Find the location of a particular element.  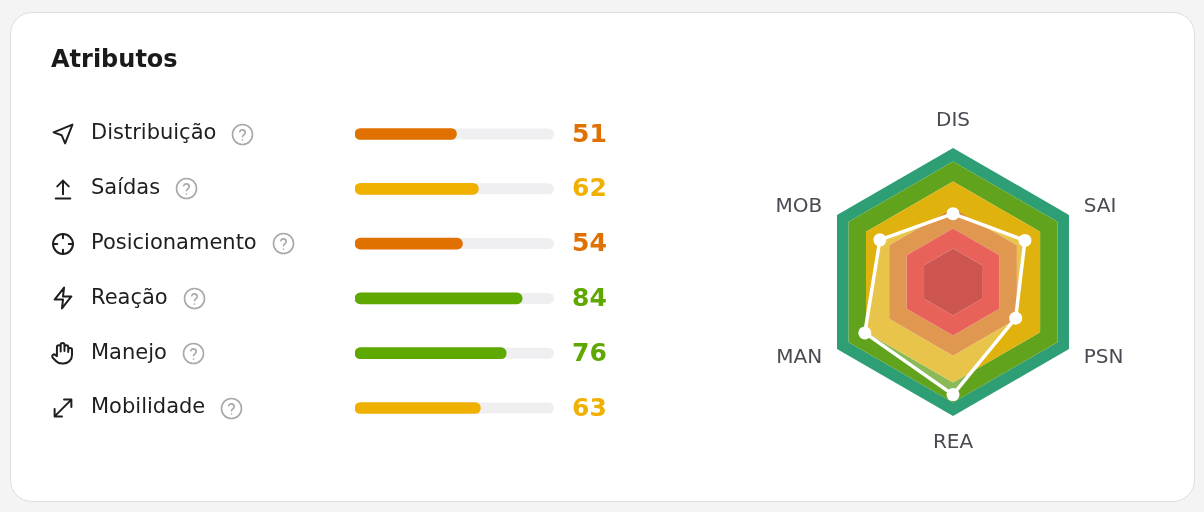

data-label: 54 is located at coordinates (589, 243).